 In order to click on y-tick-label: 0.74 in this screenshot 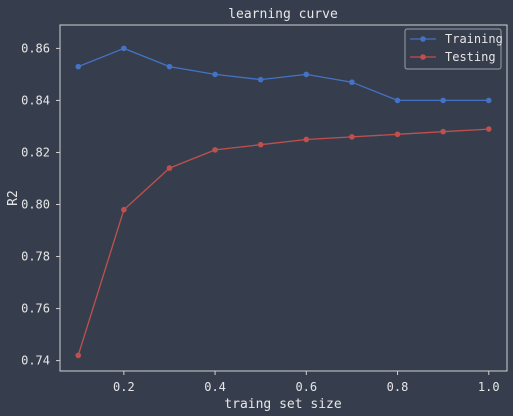, I will do `click(35, 361)`.